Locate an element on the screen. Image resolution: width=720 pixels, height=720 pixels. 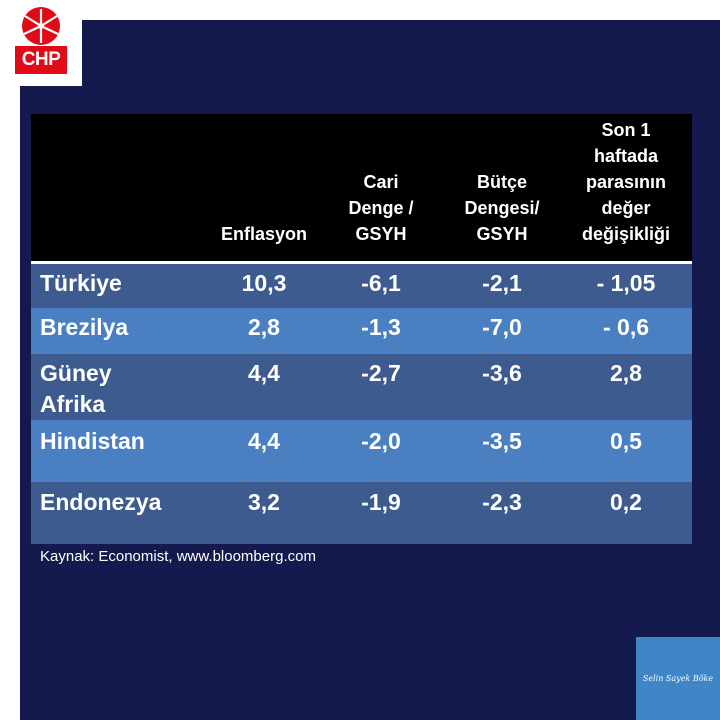
six-arrows-icon is located at coordinates (41, 26).